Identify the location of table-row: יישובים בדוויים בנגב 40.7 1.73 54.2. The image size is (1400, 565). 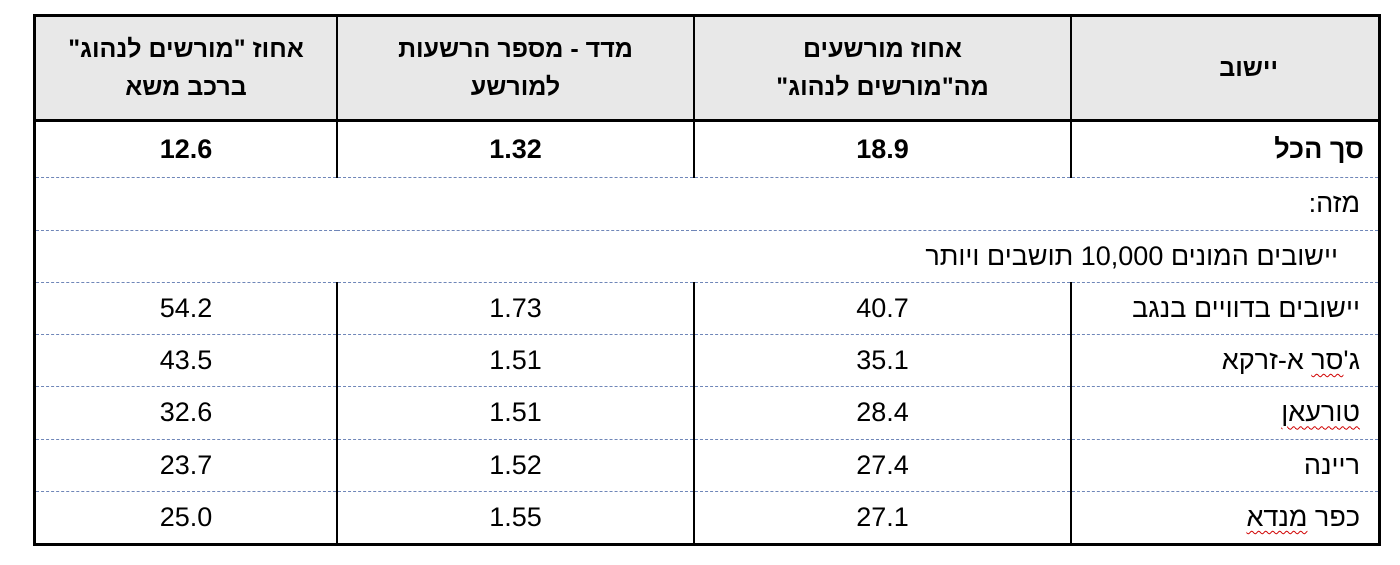
(707, 309).